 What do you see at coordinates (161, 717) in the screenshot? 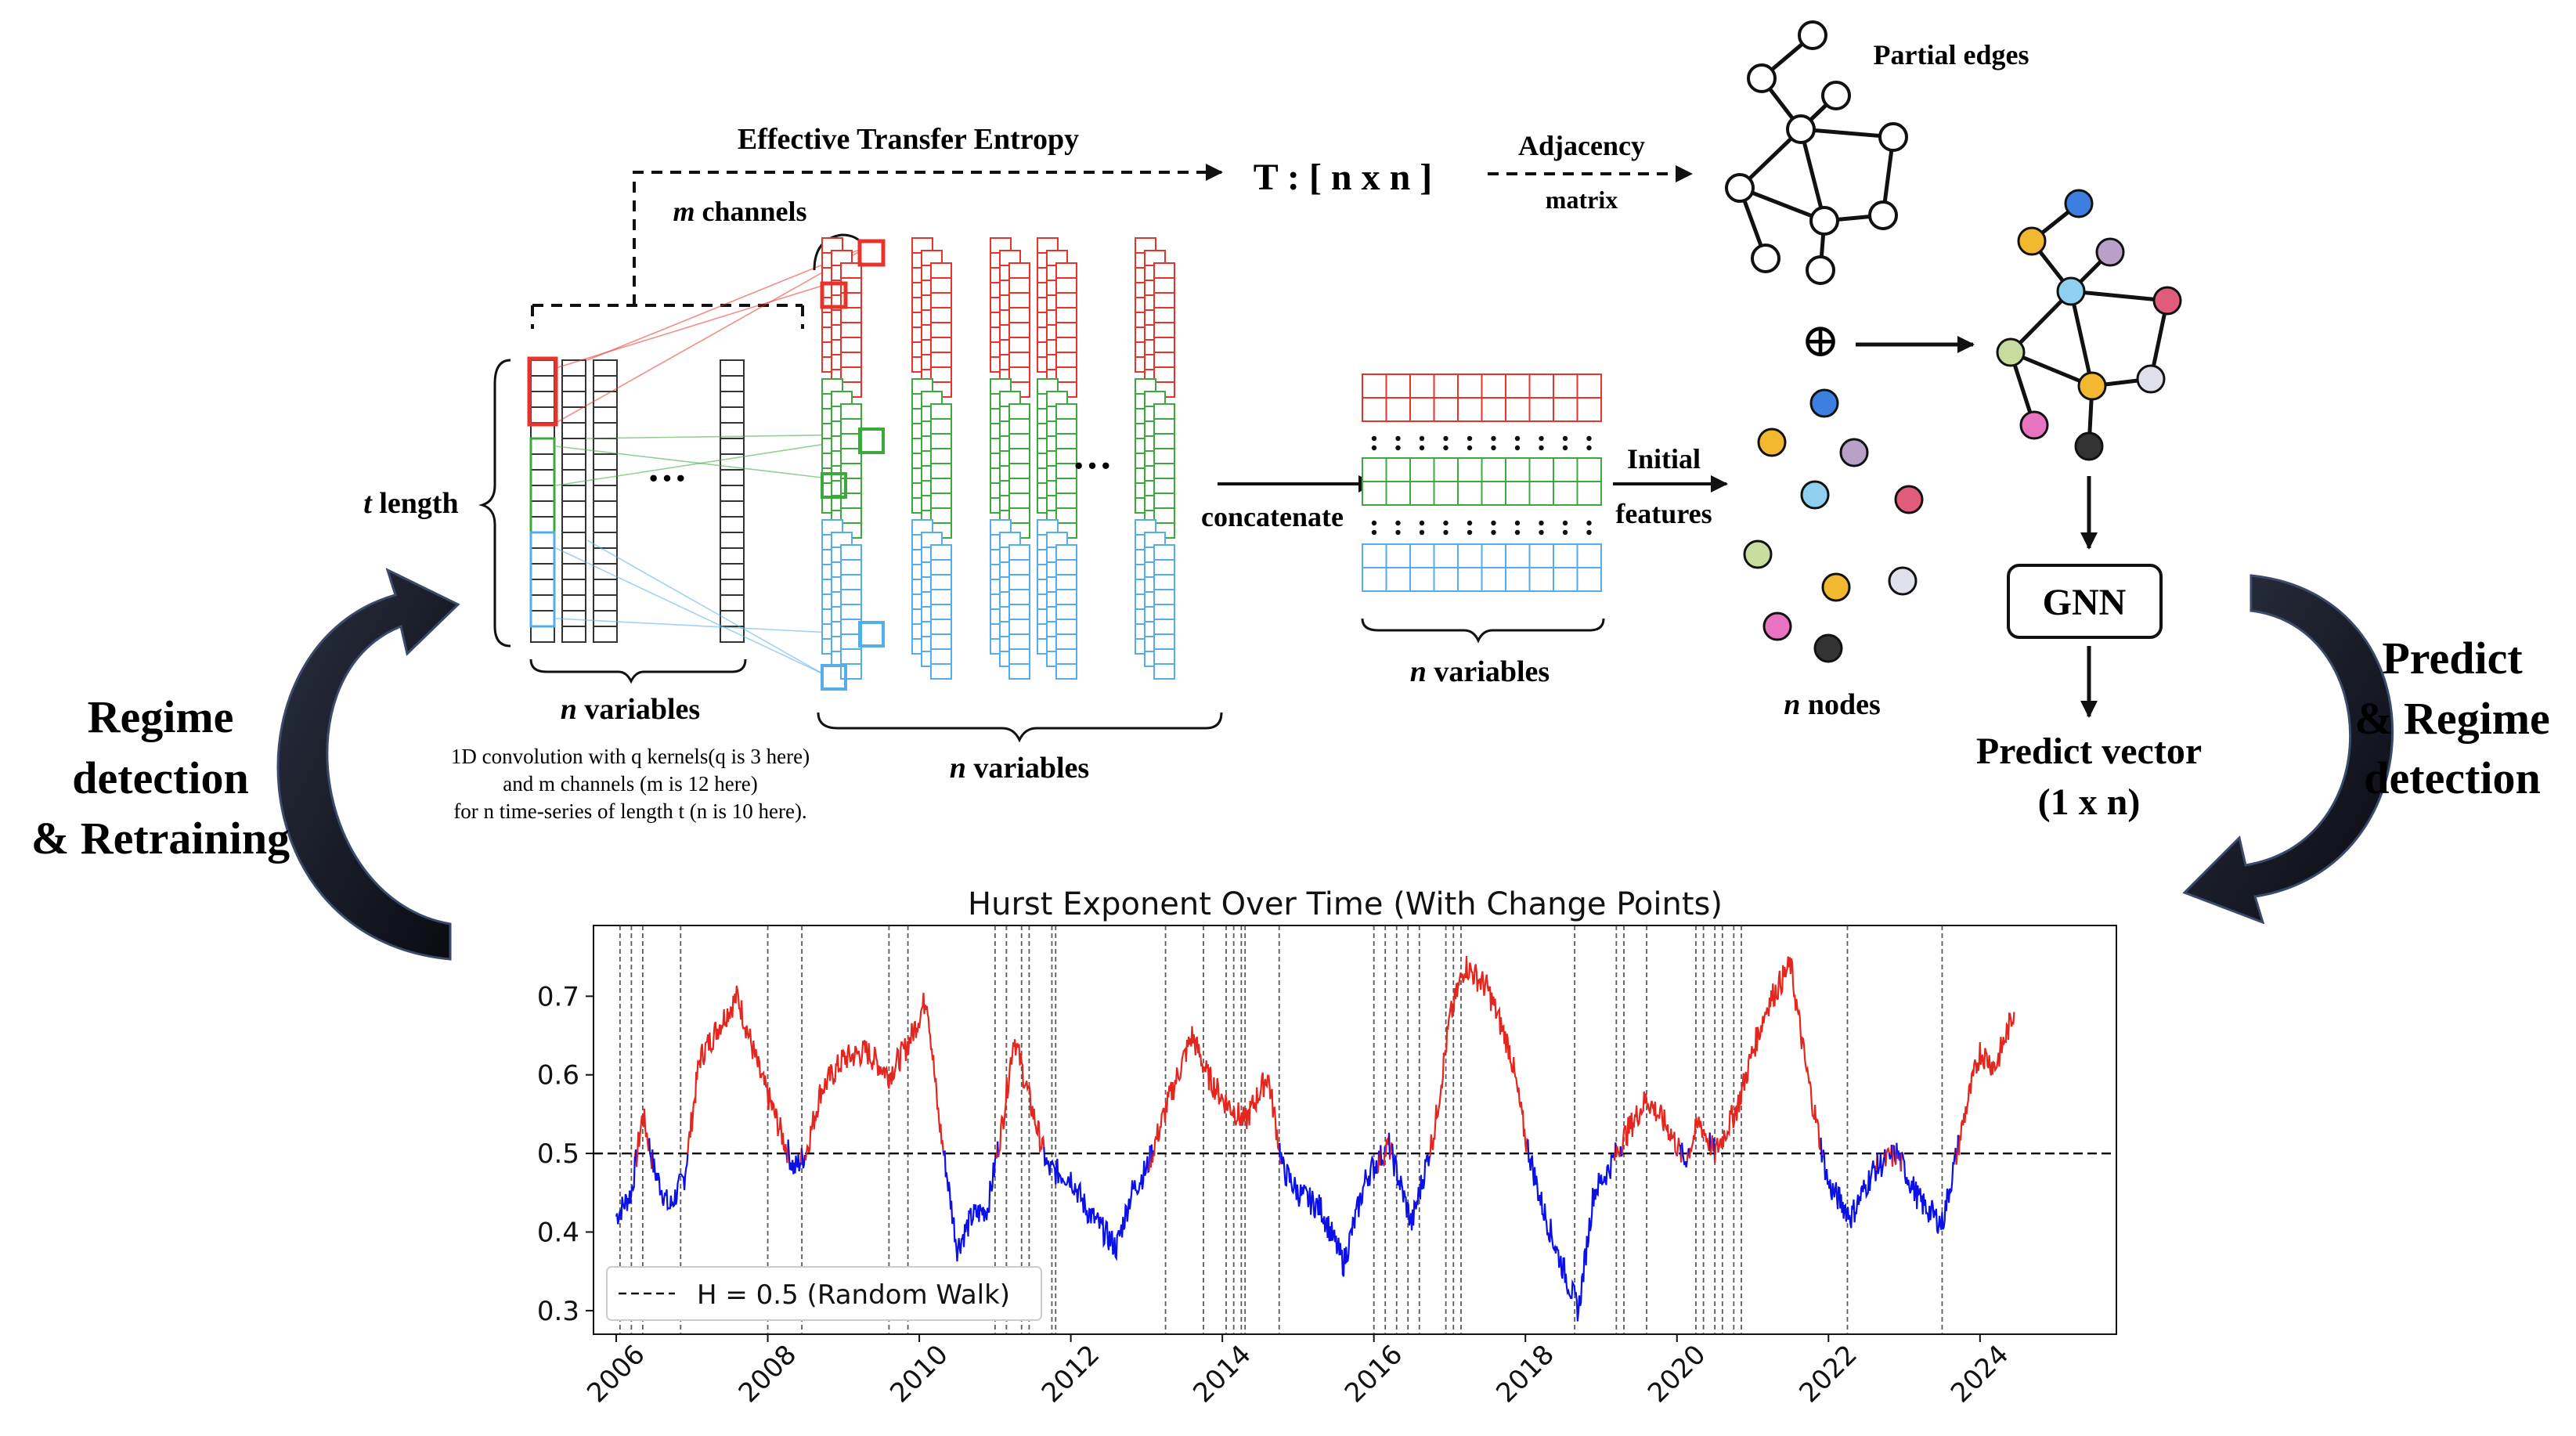
I see `left-cycle-line-1: Regime` at bounding box center [161, 717].